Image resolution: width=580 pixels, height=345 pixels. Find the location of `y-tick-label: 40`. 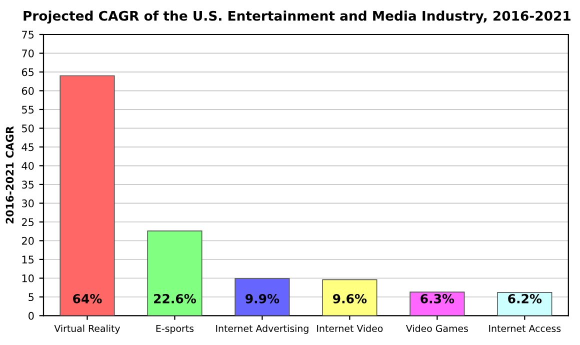

y-tick-label: 40 is located at coordinates (28, 166).